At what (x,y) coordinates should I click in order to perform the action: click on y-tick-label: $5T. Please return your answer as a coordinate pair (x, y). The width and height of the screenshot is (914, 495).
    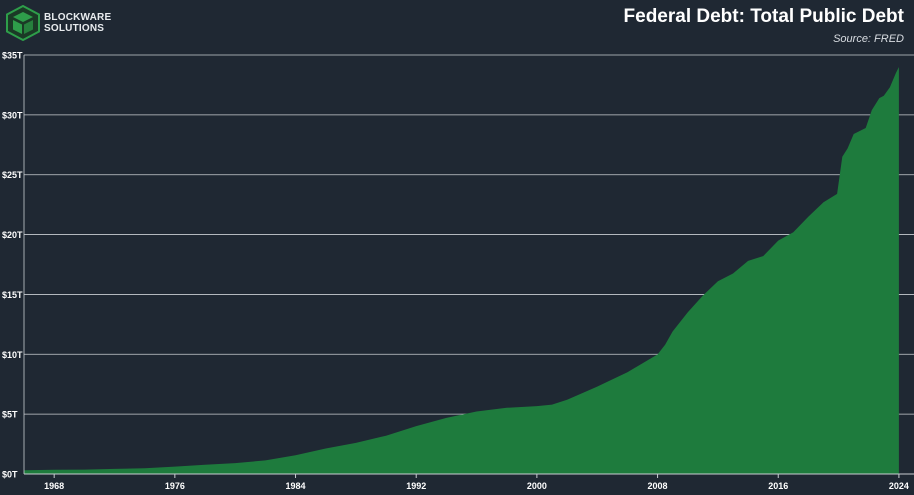
    Looking at the image, I should click on (10, 415).